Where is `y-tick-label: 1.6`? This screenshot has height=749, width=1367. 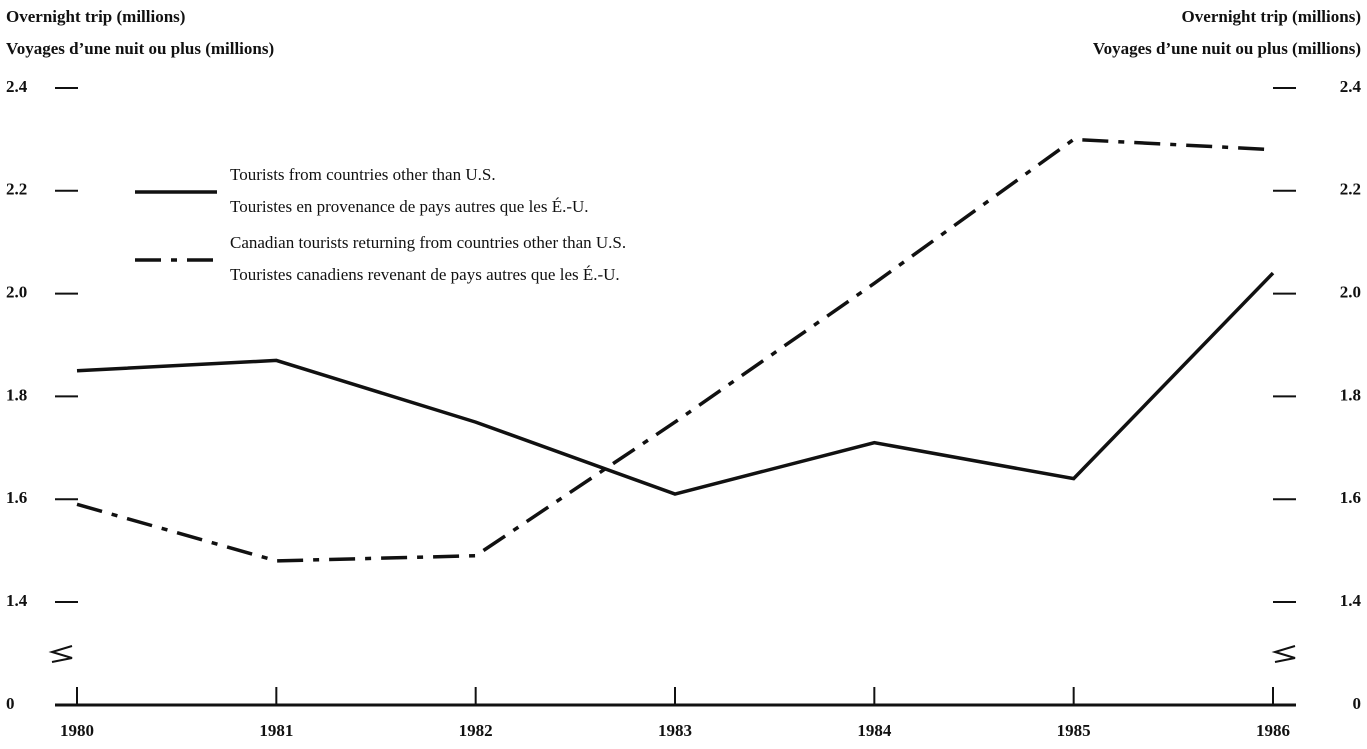 y-tick-label: 1.6 is located at coordinates (16, 497).